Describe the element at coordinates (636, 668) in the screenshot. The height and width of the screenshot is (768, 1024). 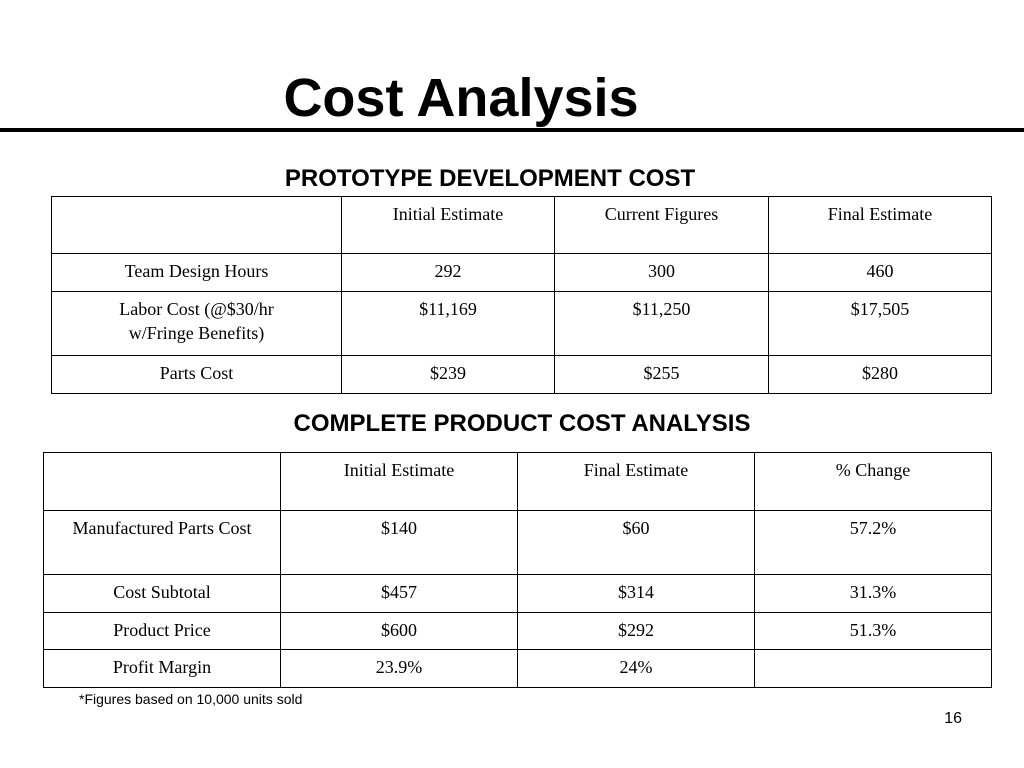
I see `table-cell: 24%` at that location.